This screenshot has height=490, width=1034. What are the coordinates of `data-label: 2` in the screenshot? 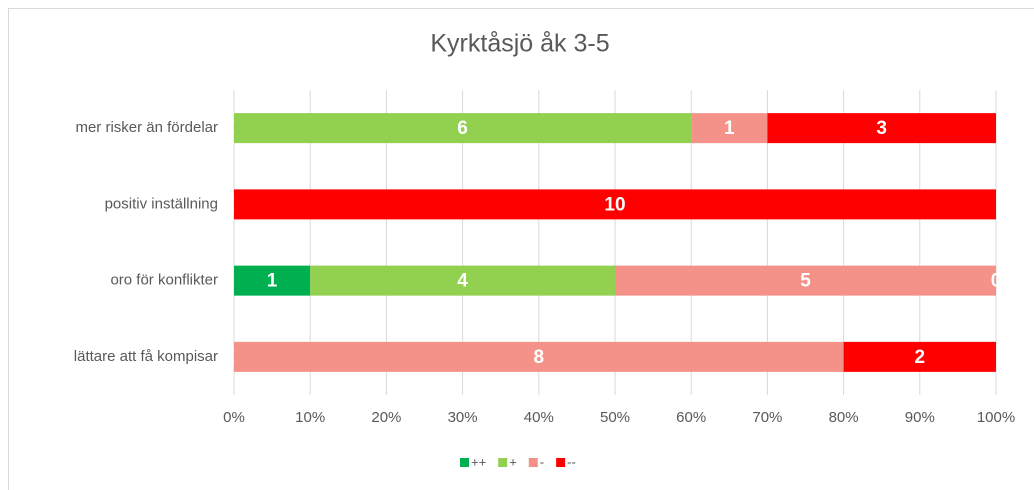 It's located at (920, 357).